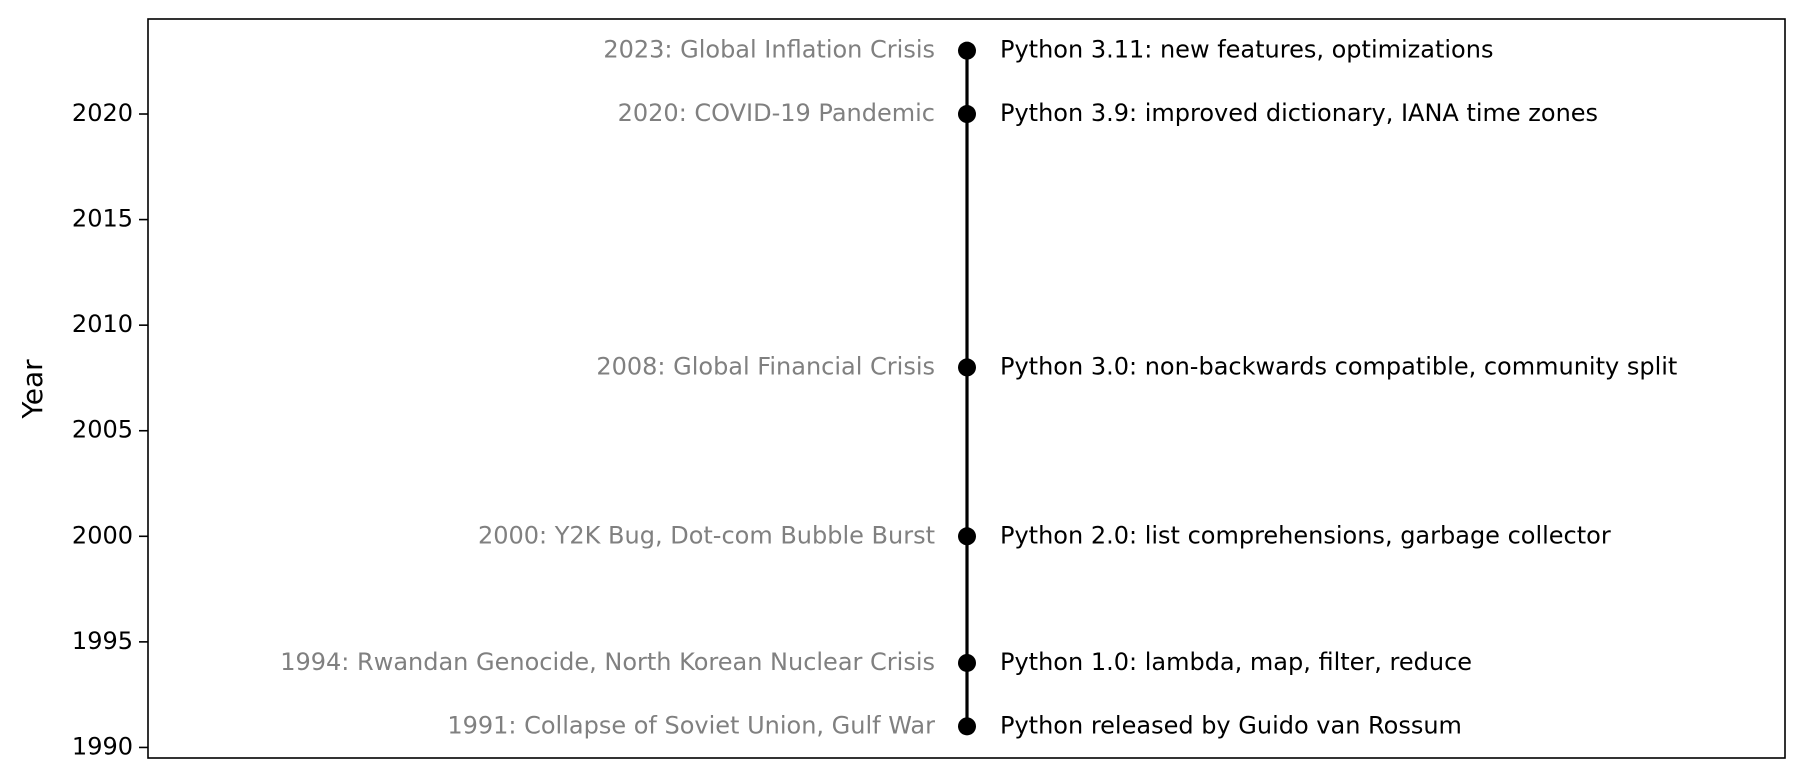 Image resolution: width=1803 pixels, height=781 pixels. What do you see at coordinates (765, 366) in the screenshot?
I see `world-event-label: 2008: Global Financial Crisis` at bounding box center [765, 366].